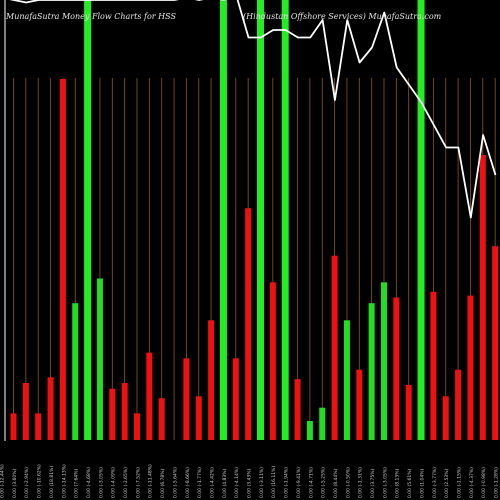 This screenshot has height=500, width=500. Describe the element at coordinates (398, 483) in the screenshot. I see `x-tick-label: 0.00 (8.13%)` at that location.